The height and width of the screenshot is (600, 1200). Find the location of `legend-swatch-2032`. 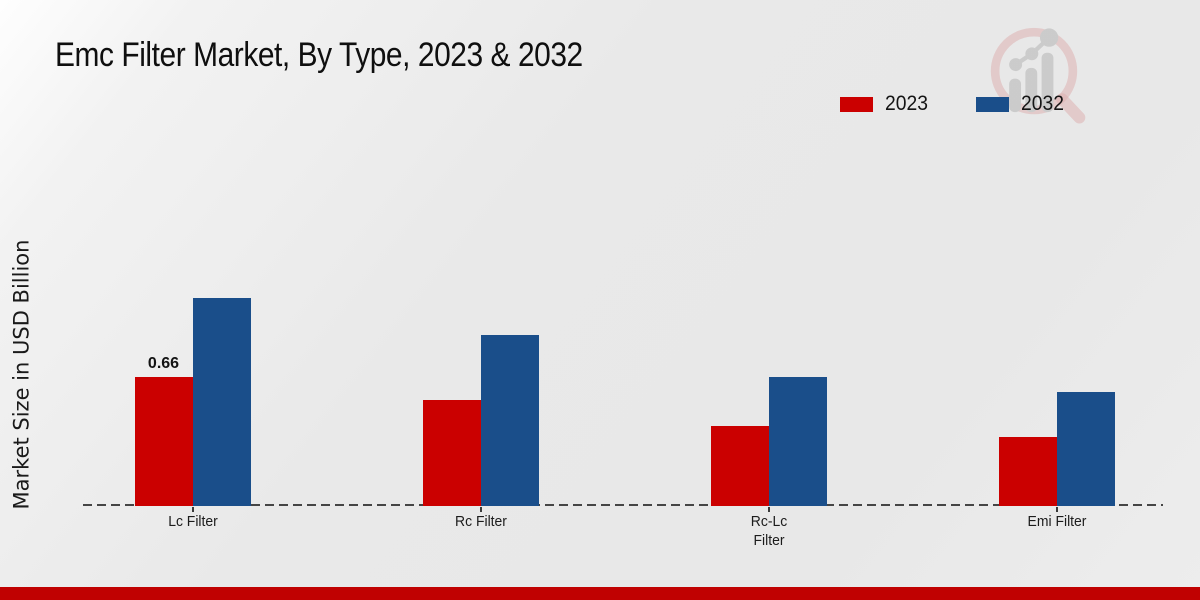

legend-swatch-2032 is located at coordinates (992, 104).